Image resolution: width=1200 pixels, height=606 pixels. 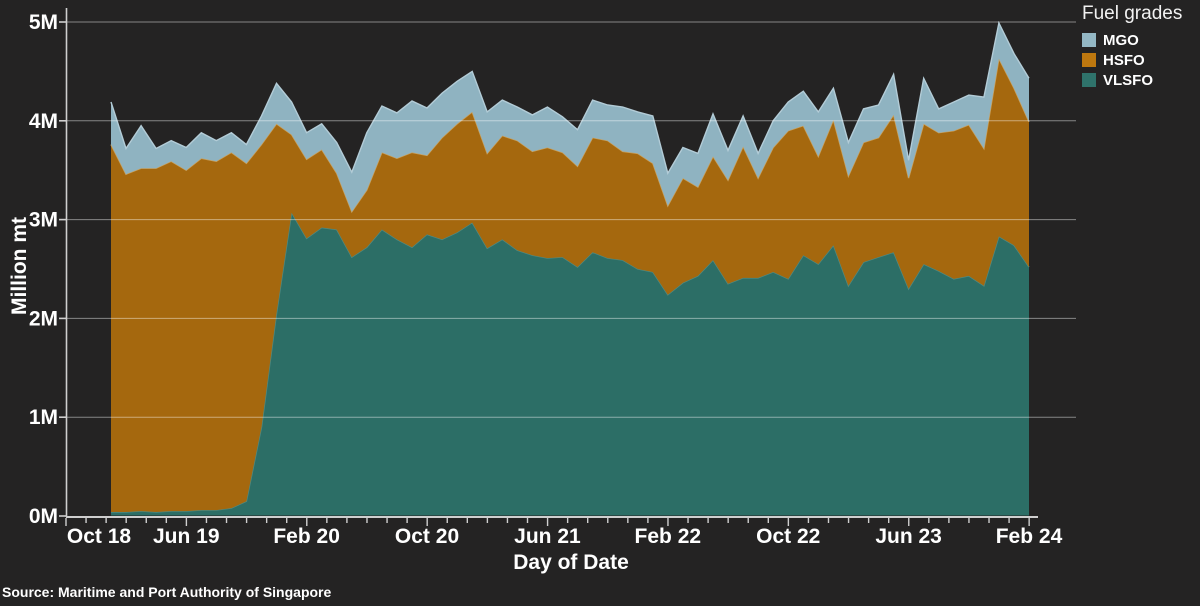 What do you see at coordinates (788, 536) in the screenshot?
I see `x-tick-label: Oct 22` at bounding box center [788, 536].